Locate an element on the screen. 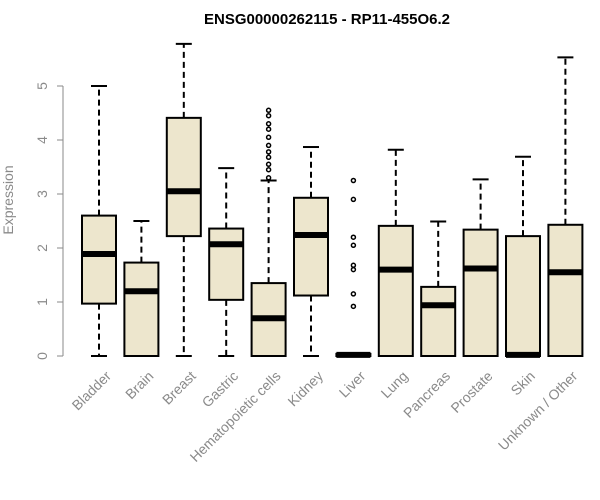  box-brain is located at coordinates (141, 288).